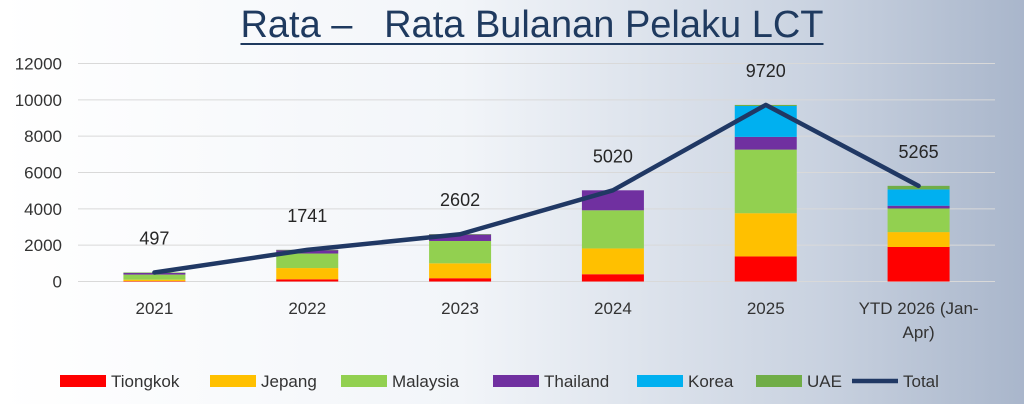 This screenshot has width=1024, height=404. Describe the element at coordinates (460, 200) in the screenshot. I see `data-label: 2602` at that location.